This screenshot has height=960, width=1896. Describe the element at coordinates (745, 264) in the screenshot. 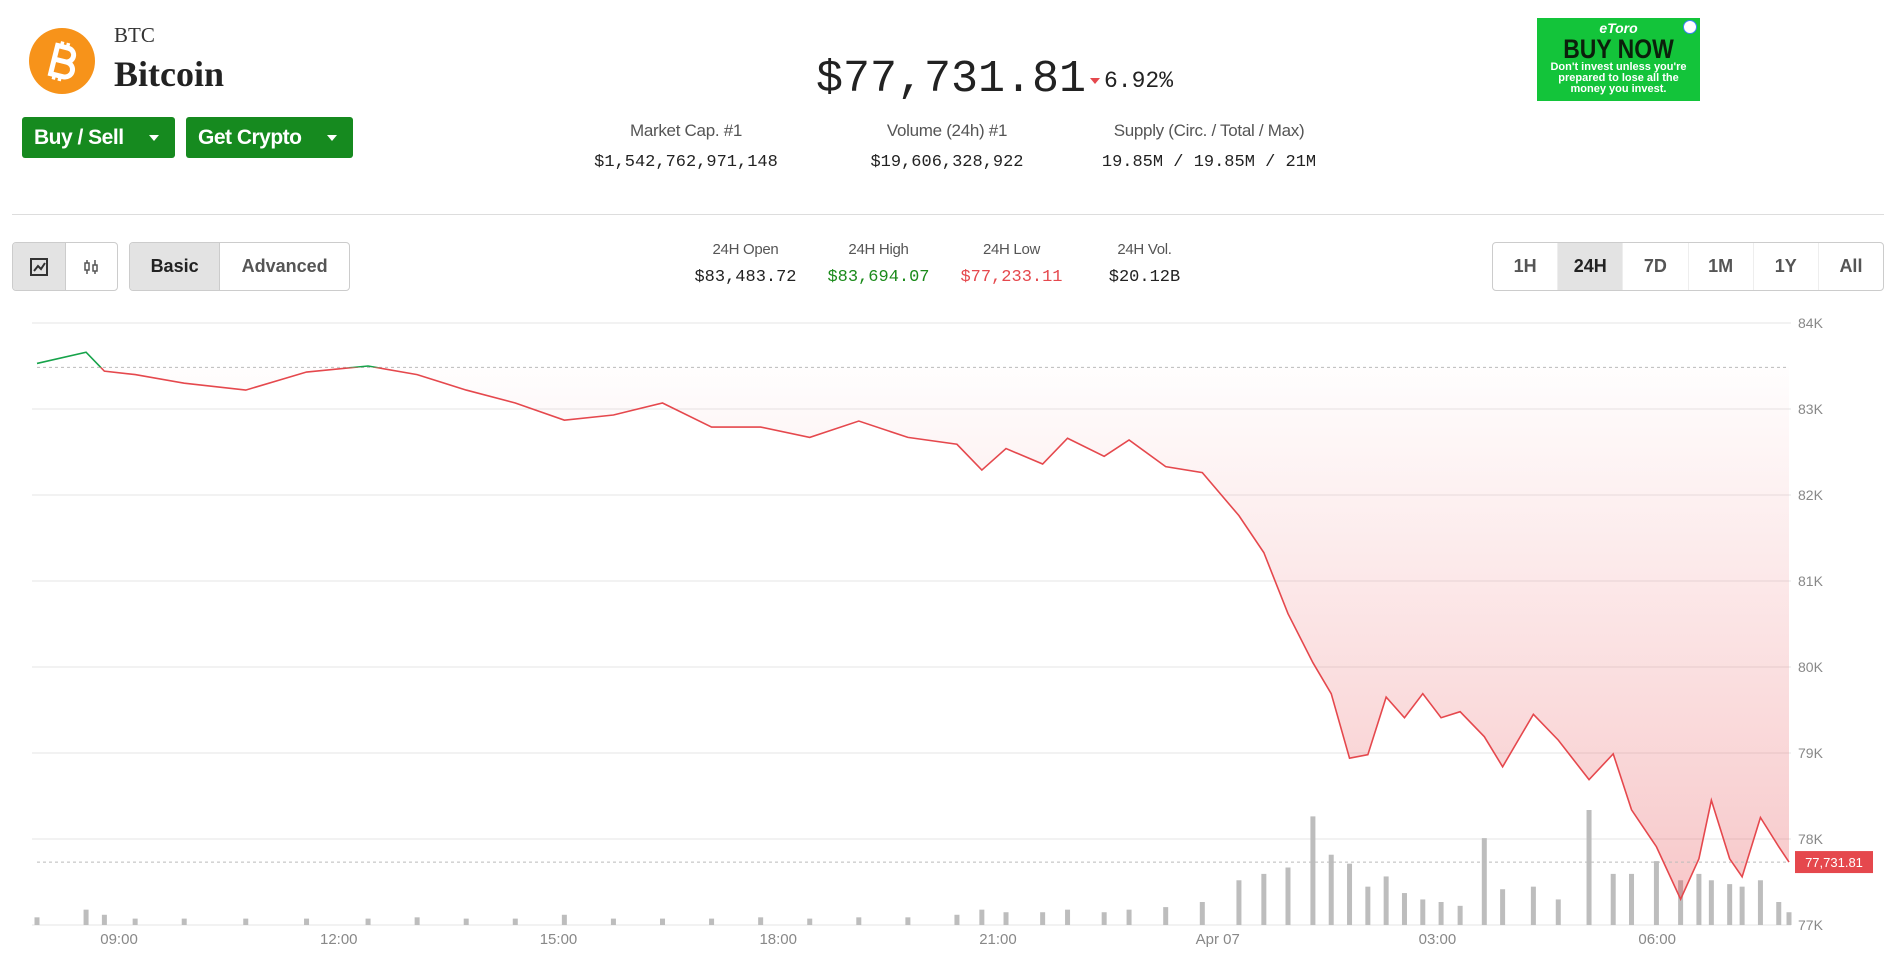

I see `day-stat: 24H Open $83,483.72` at that location.